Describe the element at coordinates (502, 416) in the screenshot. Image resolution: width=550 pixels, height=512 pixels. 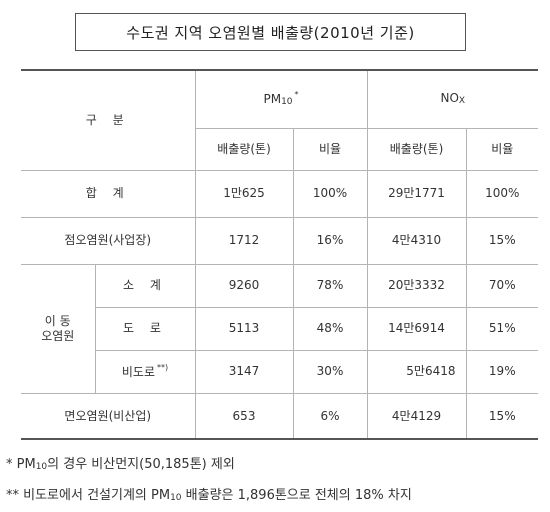
I see `area-nox-ratio: 15%` at that location.